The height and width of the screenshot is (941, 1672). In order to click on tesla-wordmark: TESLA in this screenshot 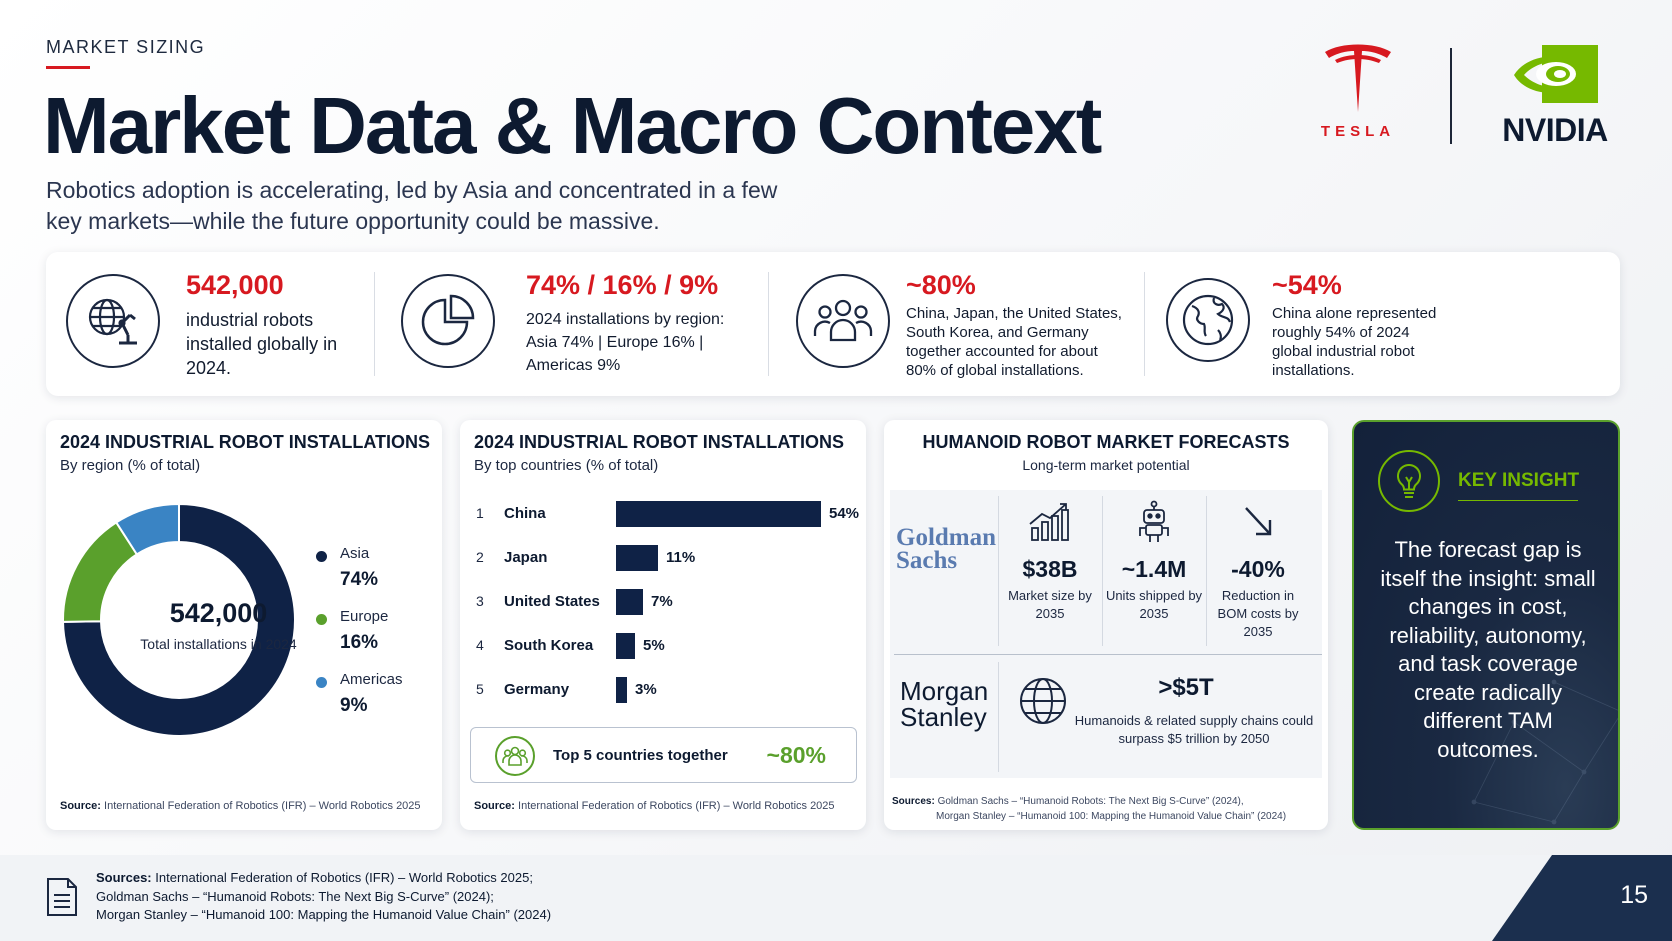, I will do `click(1358, 131)`.